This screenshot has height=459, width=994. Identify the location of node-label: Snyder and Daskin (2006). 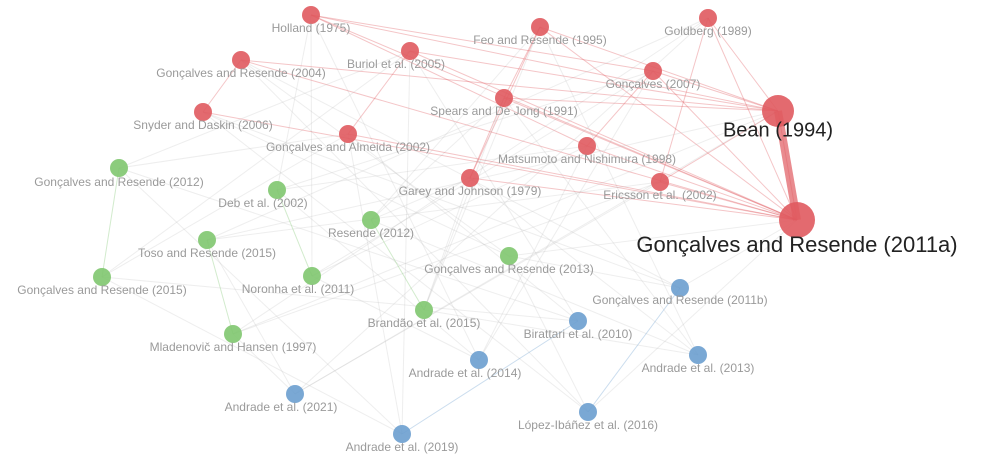
(202, 125).